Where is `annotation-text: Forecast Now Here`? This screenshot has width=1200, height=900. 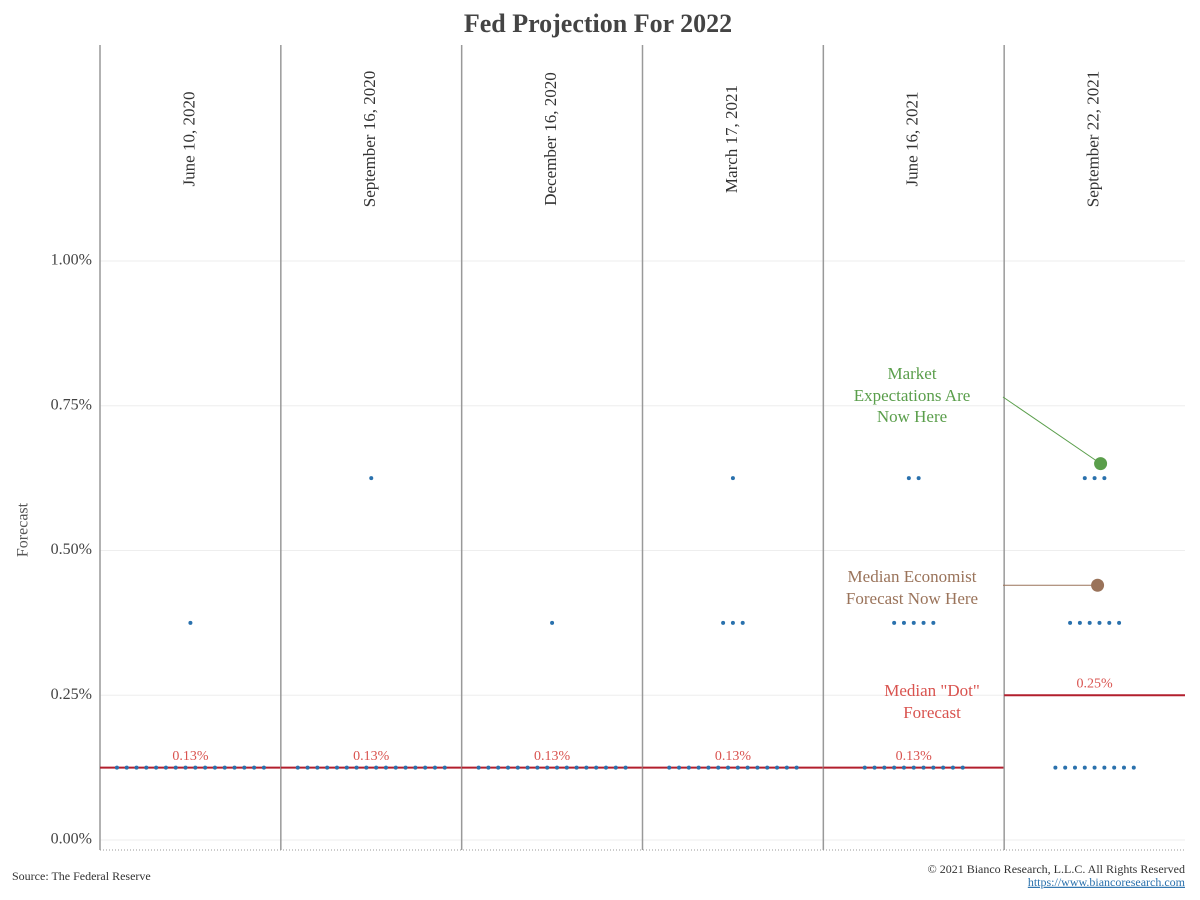 annotation-text: Forecast Now Here is located at coordinates (912, 598).